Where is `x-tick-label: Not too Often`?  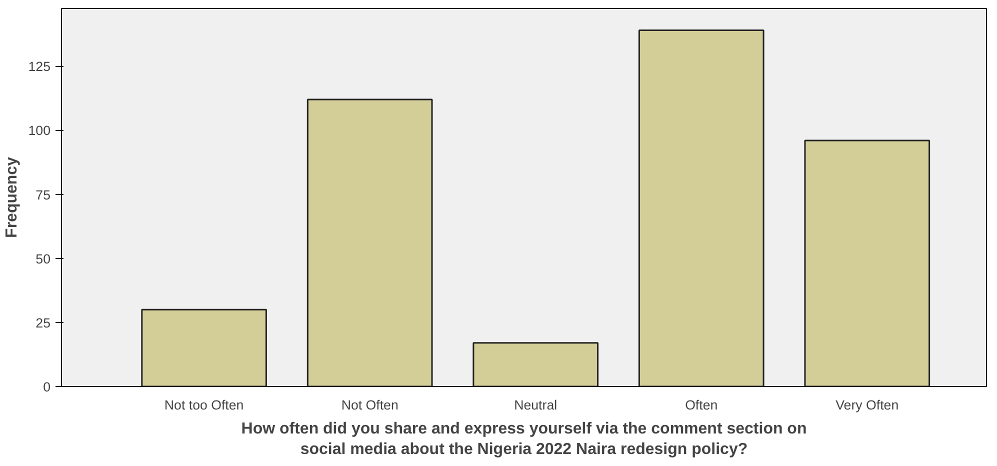
x-tick-label: Not too Often is located at coordinates (204, 405).